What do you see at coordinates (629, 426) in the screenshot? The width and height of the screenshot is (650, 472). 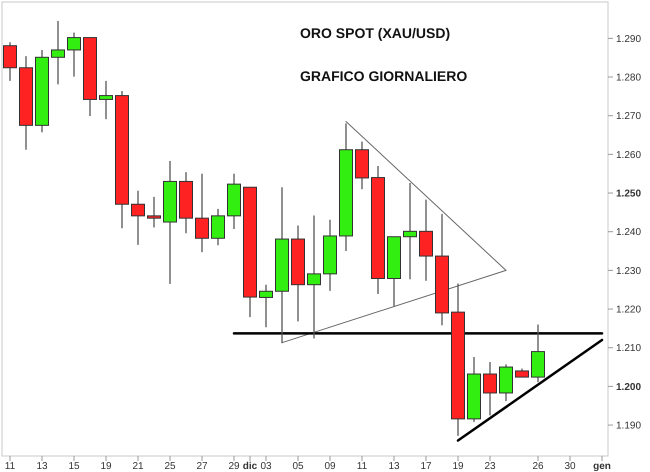 I see `y-tick-label: 1.190` at bounding box center [629, 426].